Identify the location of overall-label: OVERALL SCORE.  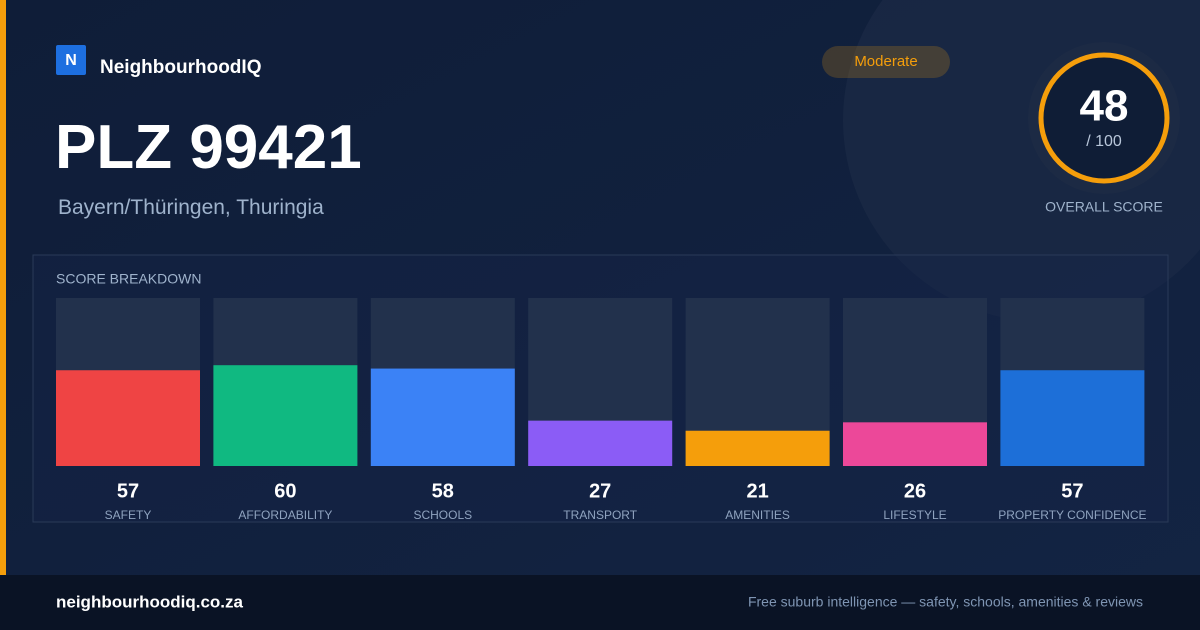
(1104, 207).